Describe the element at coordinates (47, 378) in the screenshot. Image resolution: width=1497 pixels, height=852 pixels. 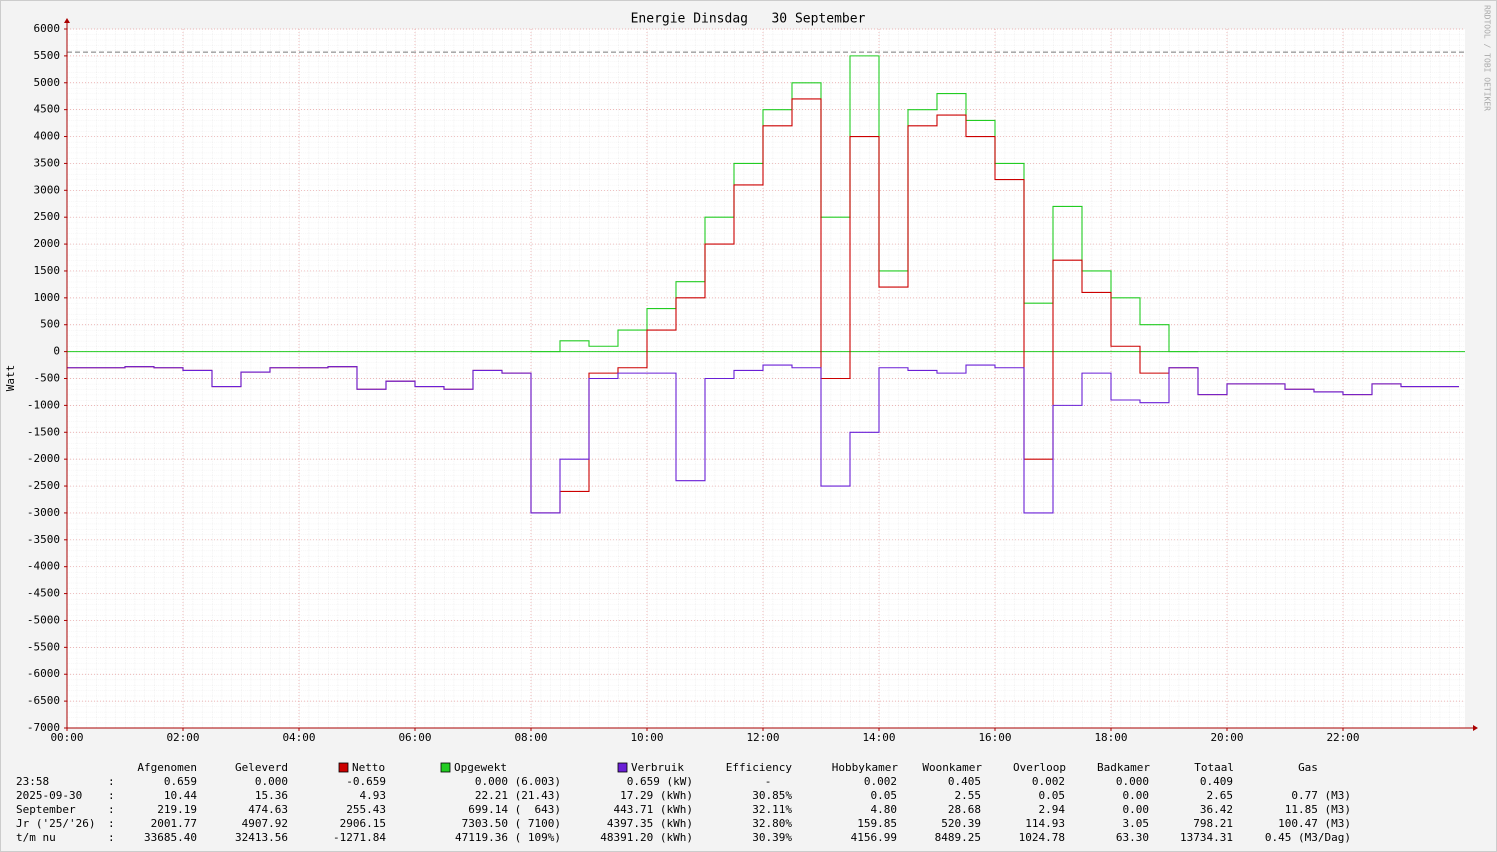
I see `y-tick-label: -500` at that location.